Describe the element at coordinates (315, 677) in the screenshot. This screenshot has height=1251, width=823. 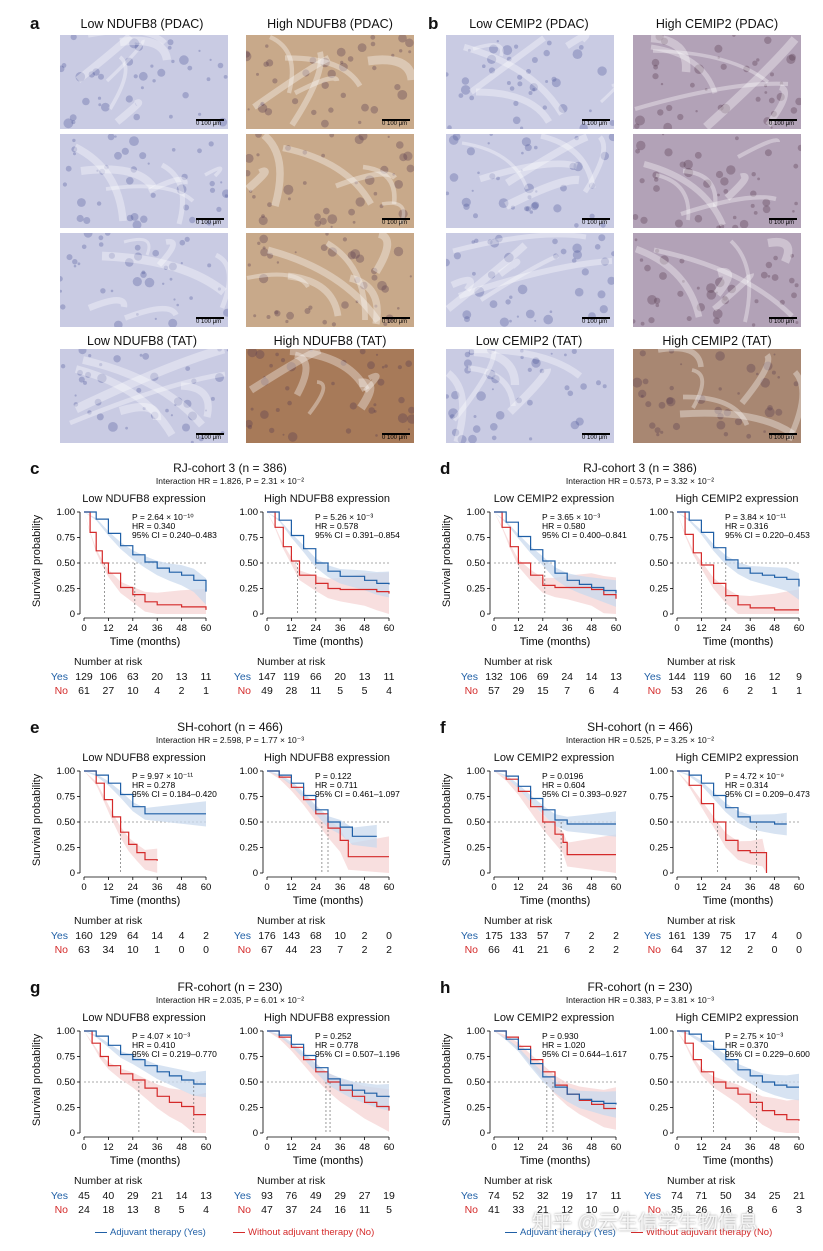
I see `risk-count-yes: 66` at that location.